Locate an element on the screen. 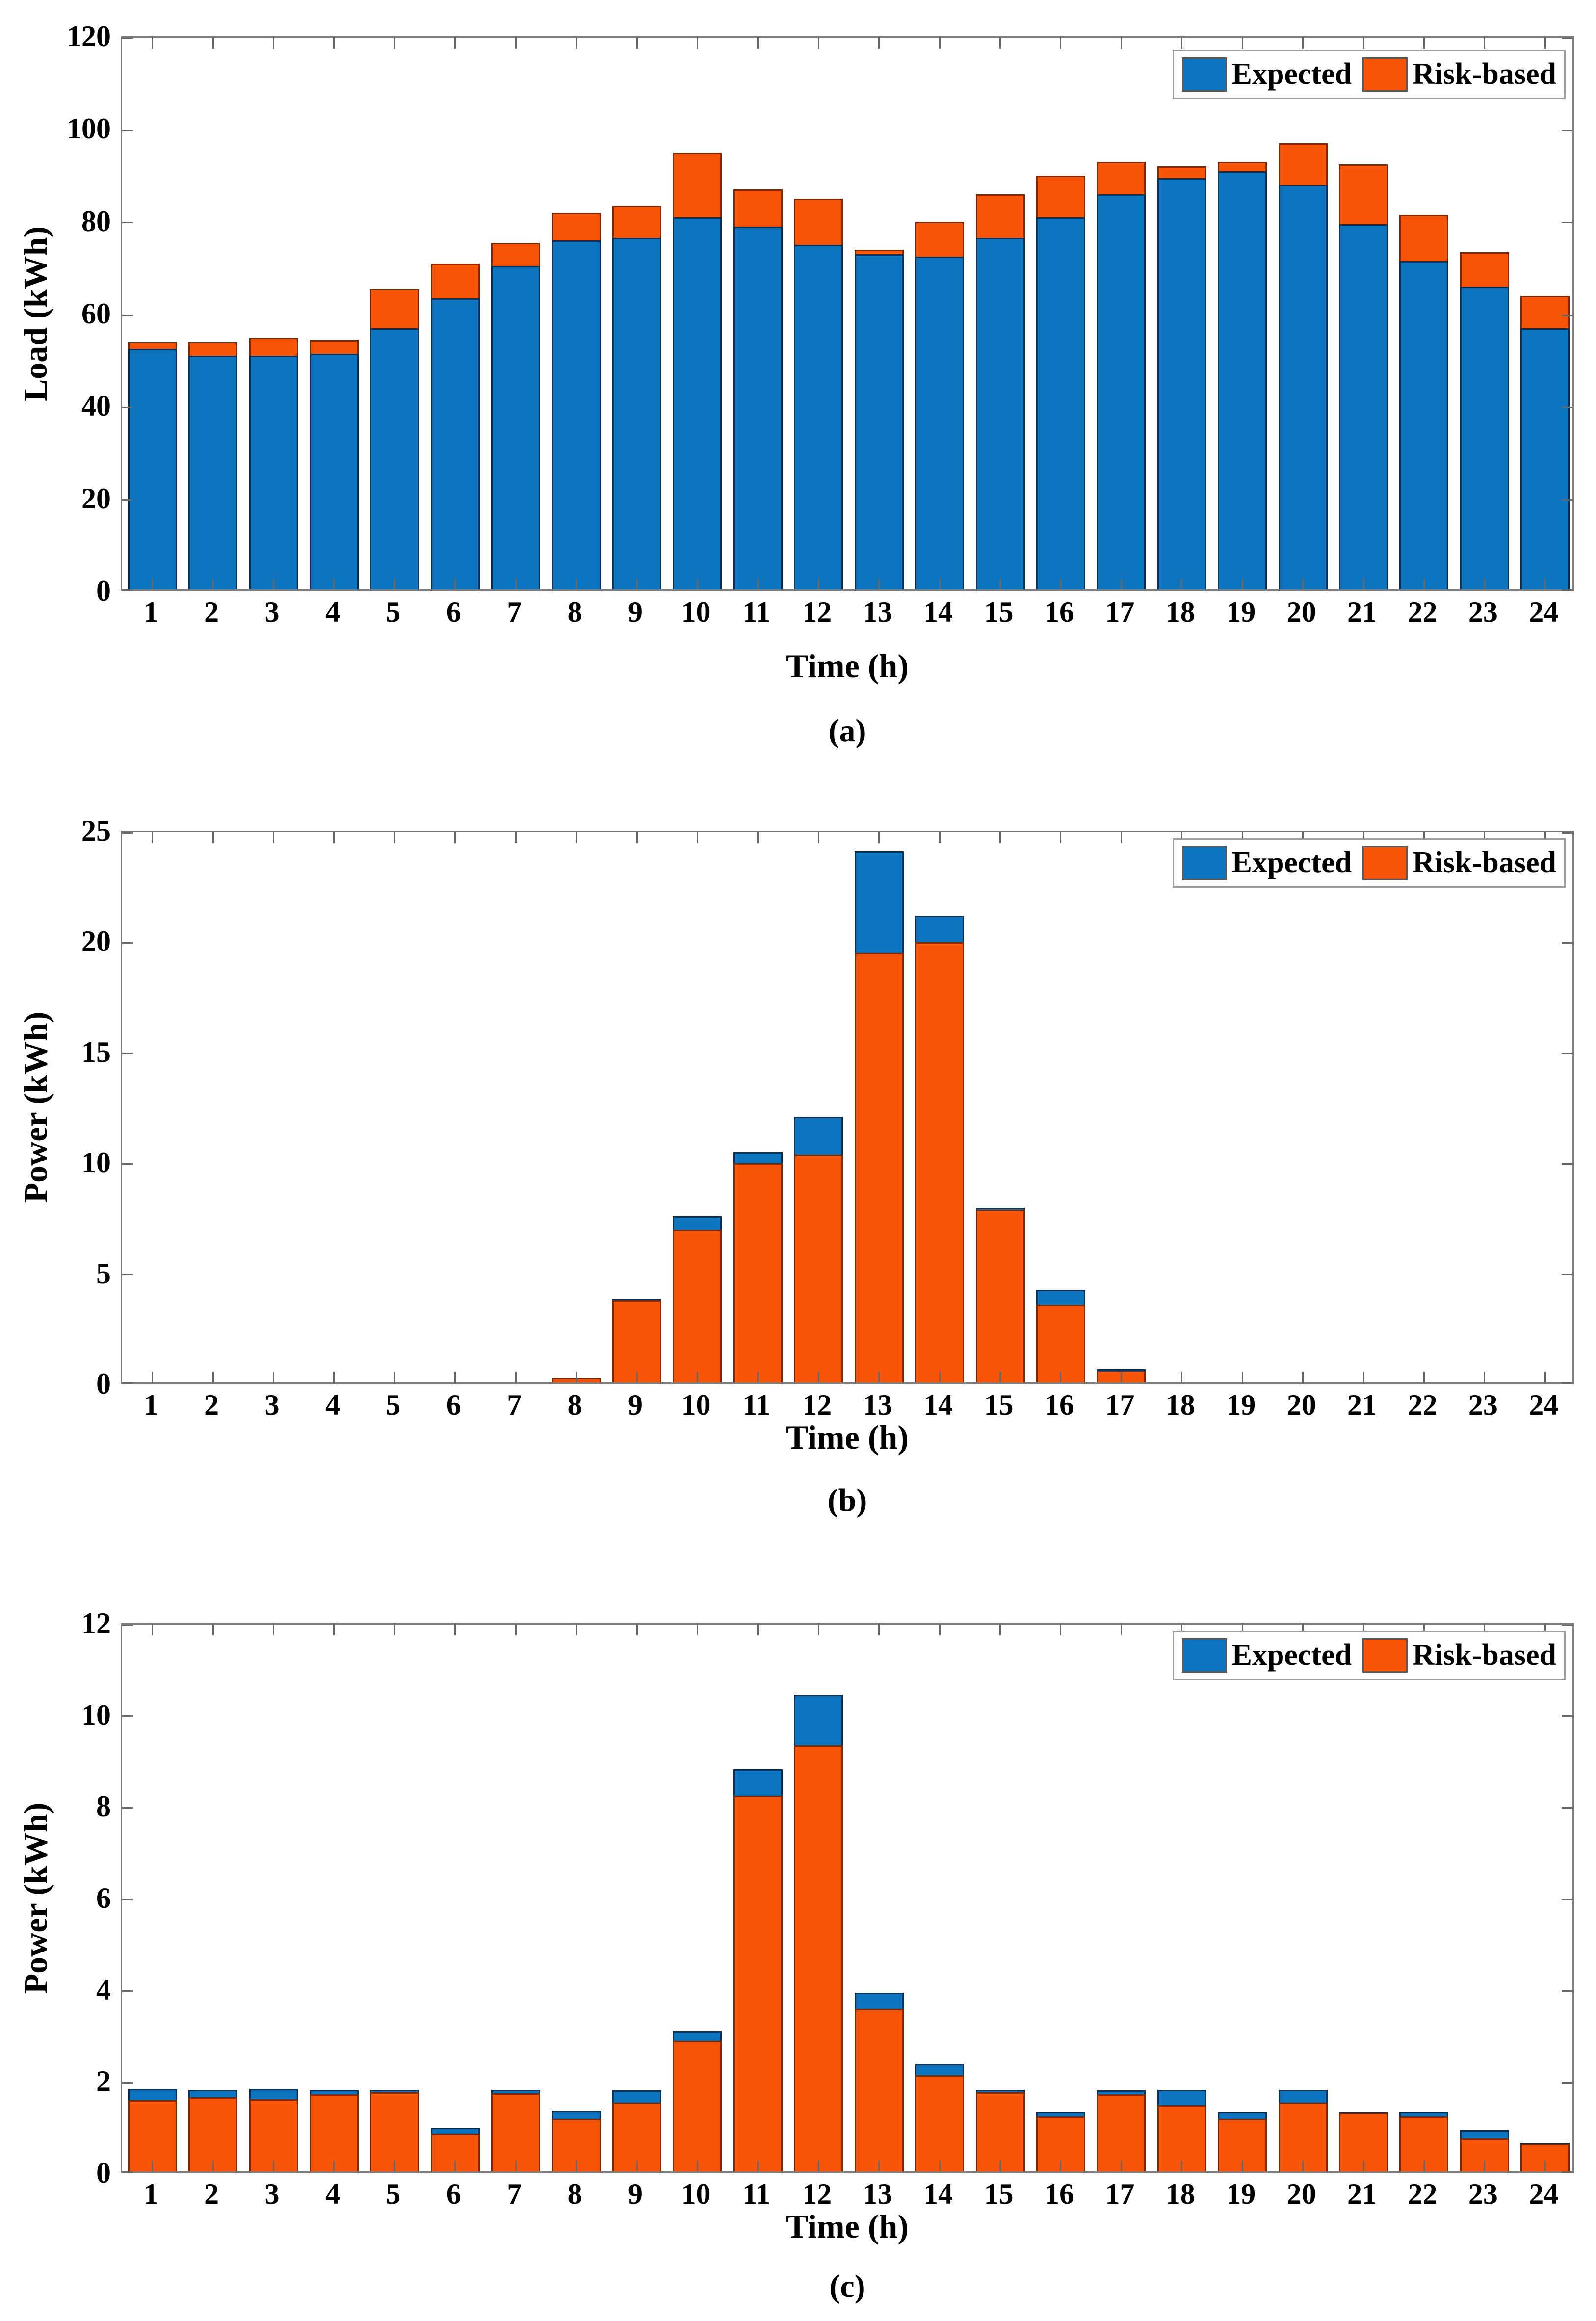 This screenshot has height=2321, width=1596. x-tick-label: 4 is located at coordinates (332, 1405).